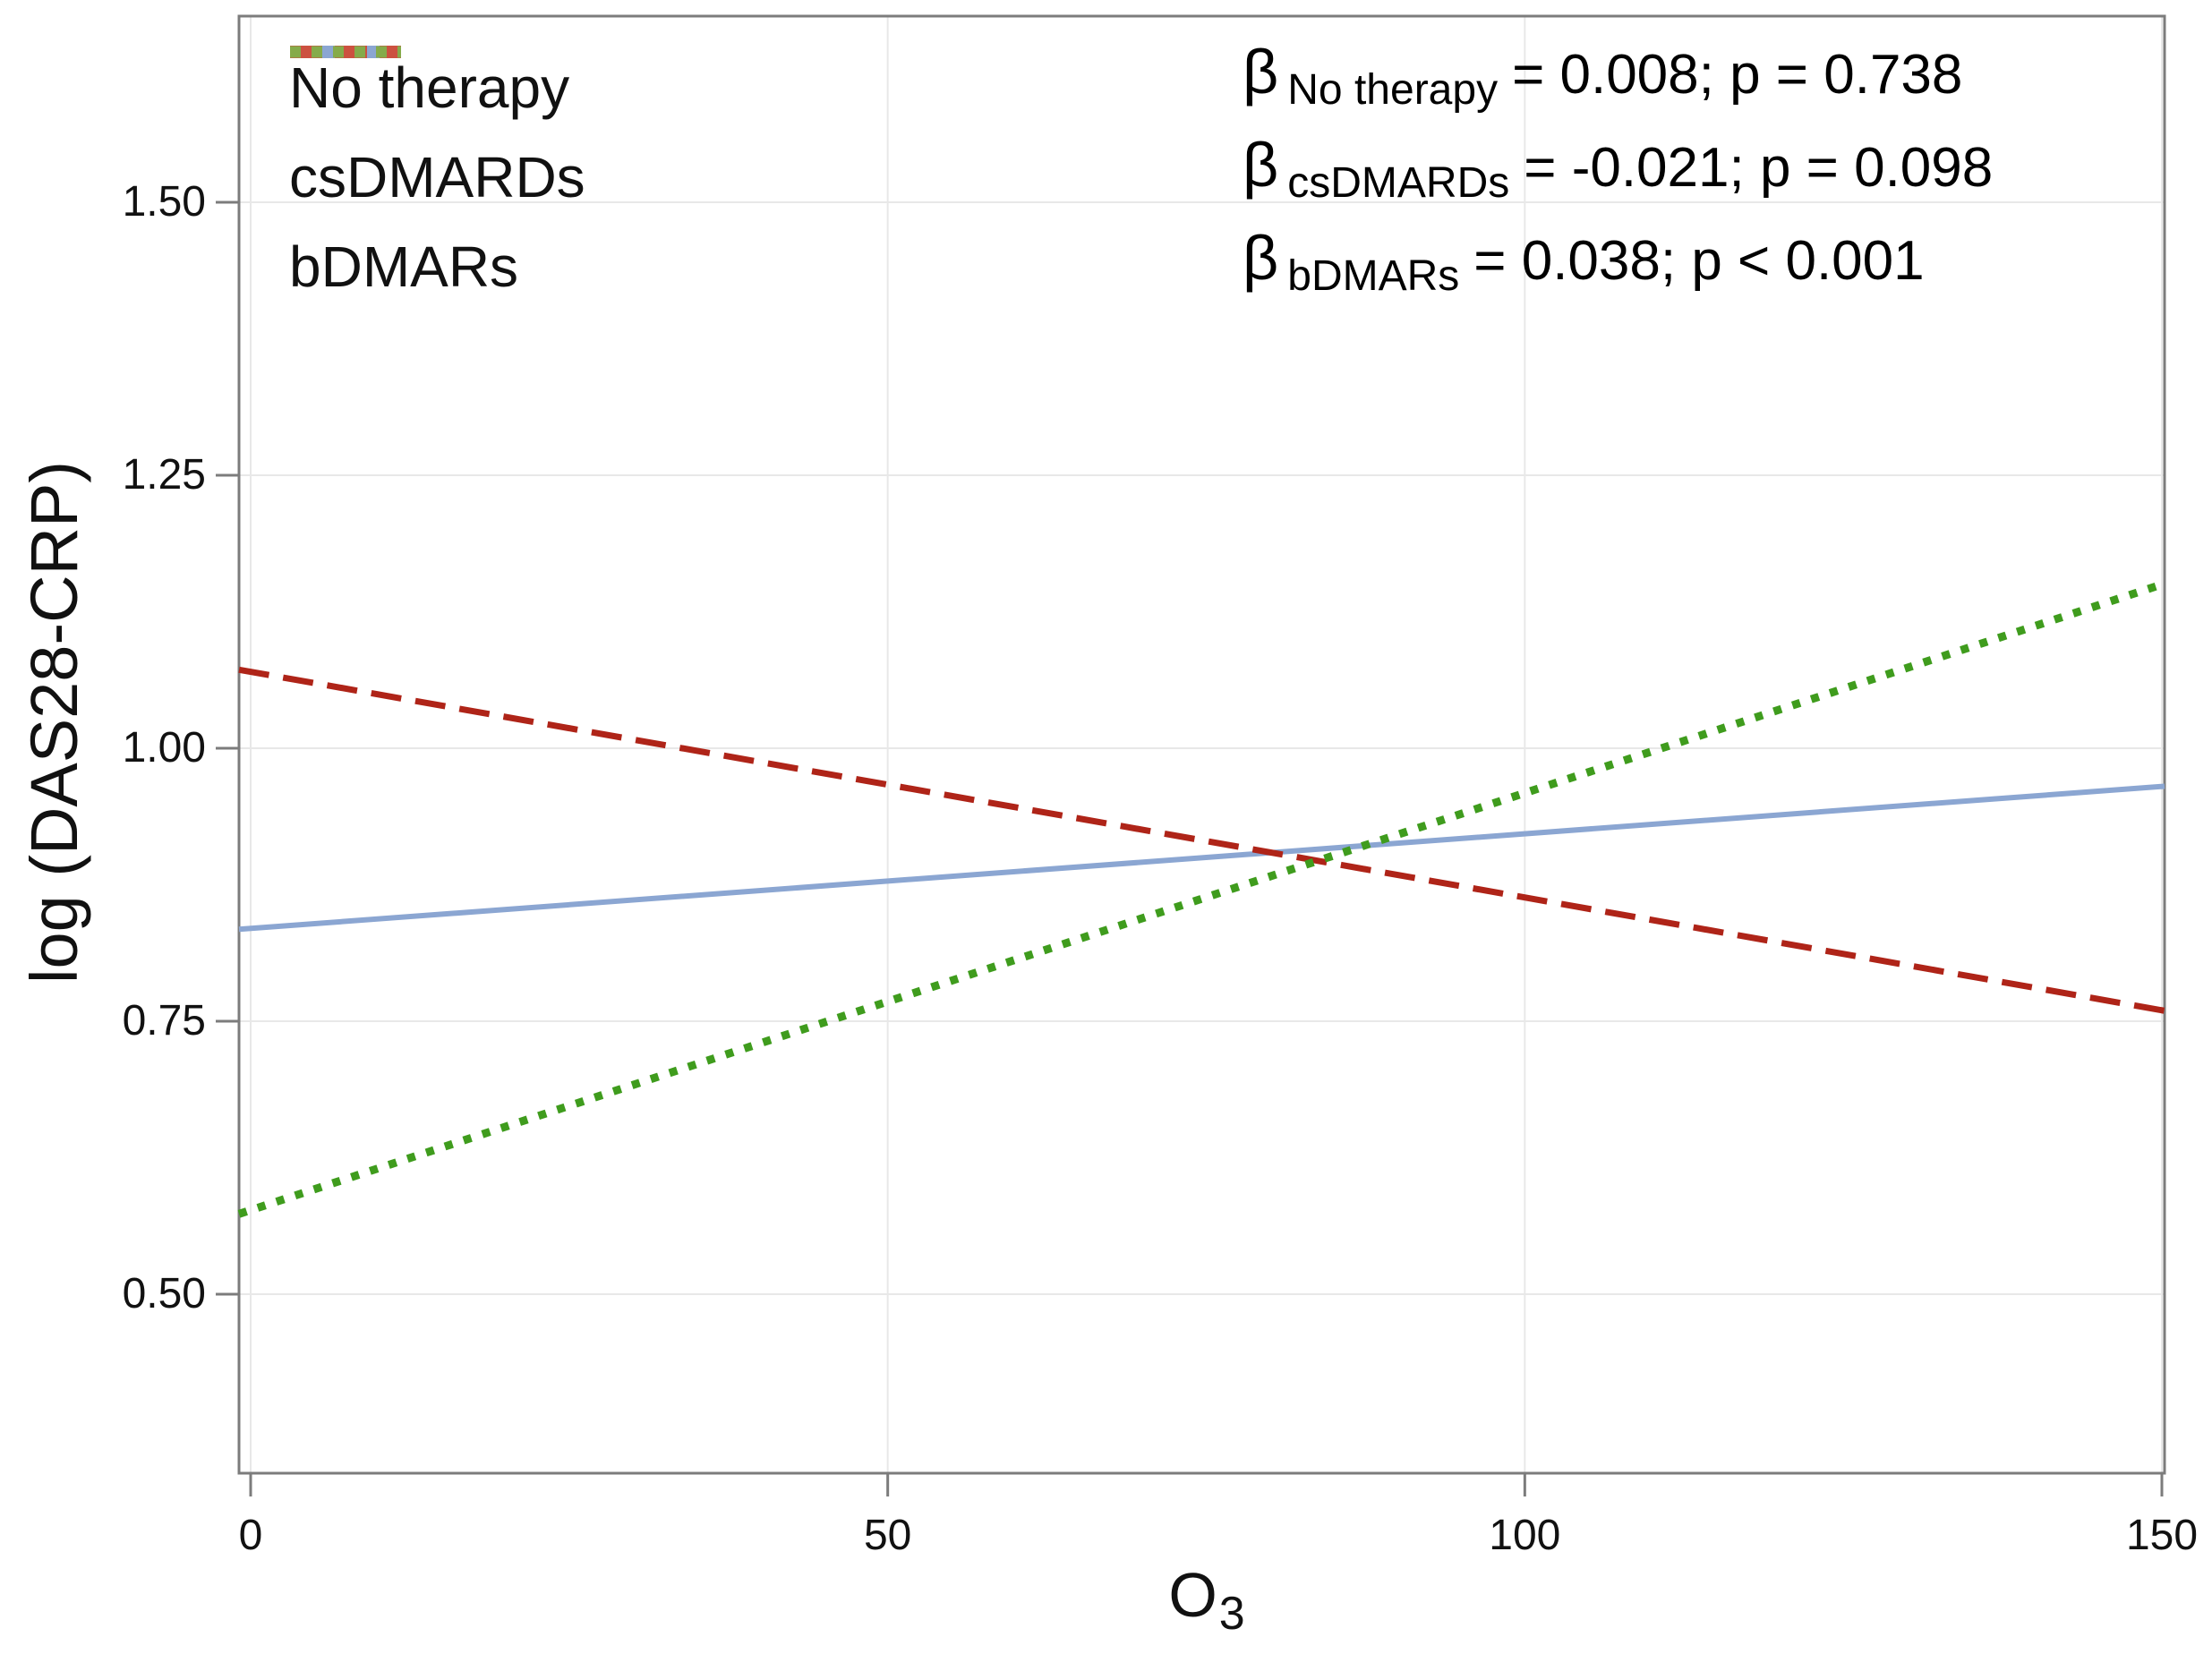  What do you see at coordinates (164, 202) in the screenshot?
I see `y-tick-label-1.50: 1.50` at bounding box center [164, 202].